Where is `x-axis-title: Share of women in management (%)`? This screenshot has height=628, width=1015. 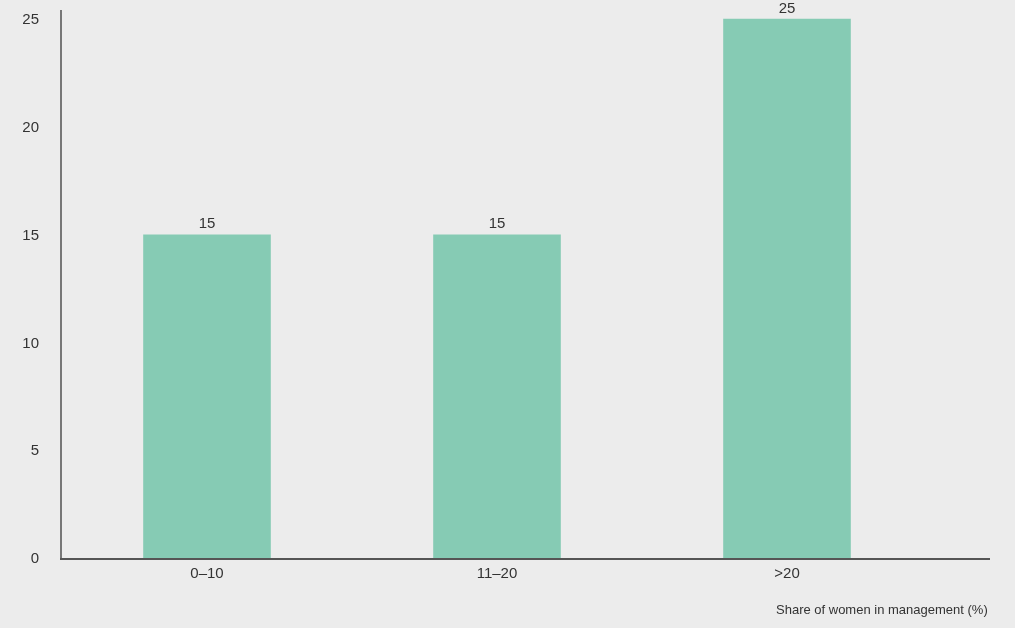 x-axis-title: Share of women in management (%) is located at coordinates (882, 609).